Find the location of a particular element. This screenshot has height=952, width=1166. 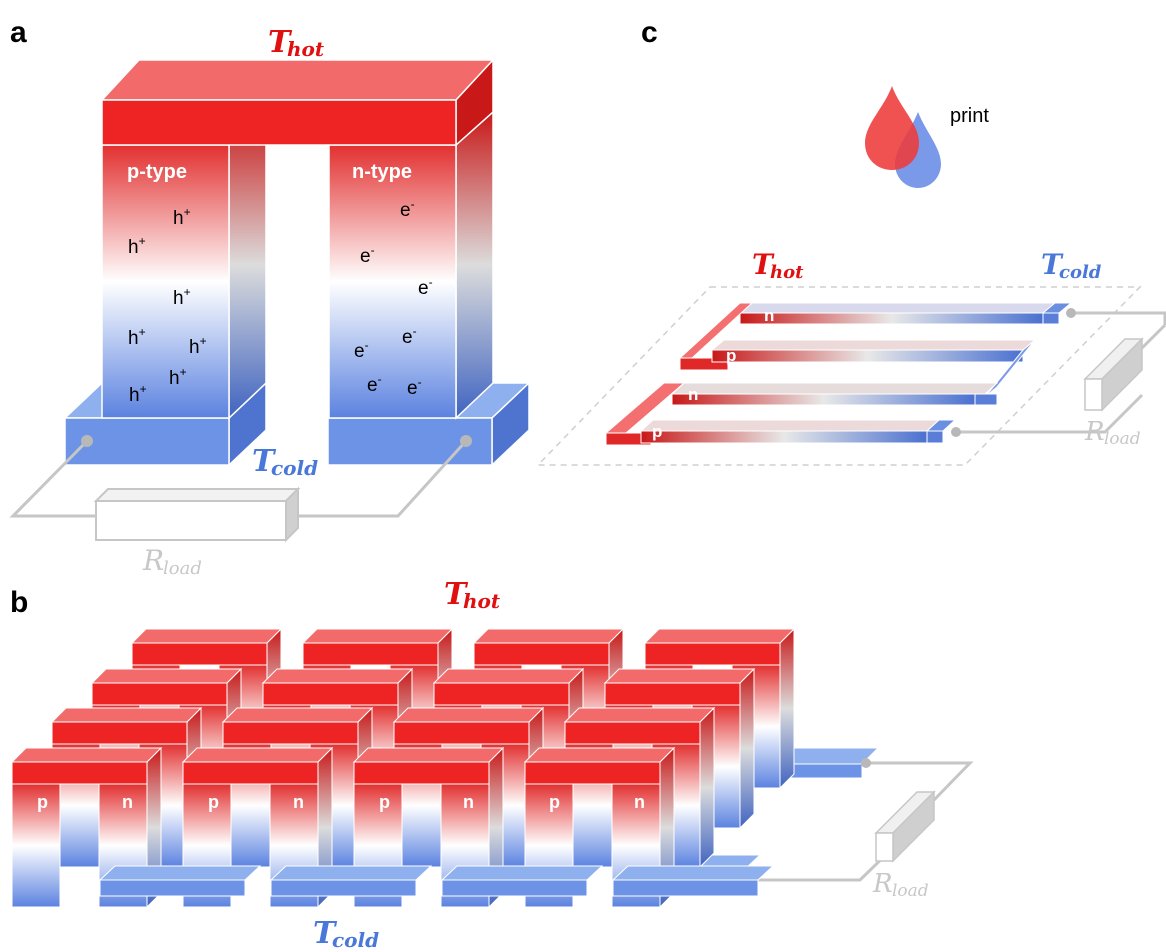

panel-b-thot: T hot is located at coordinates (472, 595).